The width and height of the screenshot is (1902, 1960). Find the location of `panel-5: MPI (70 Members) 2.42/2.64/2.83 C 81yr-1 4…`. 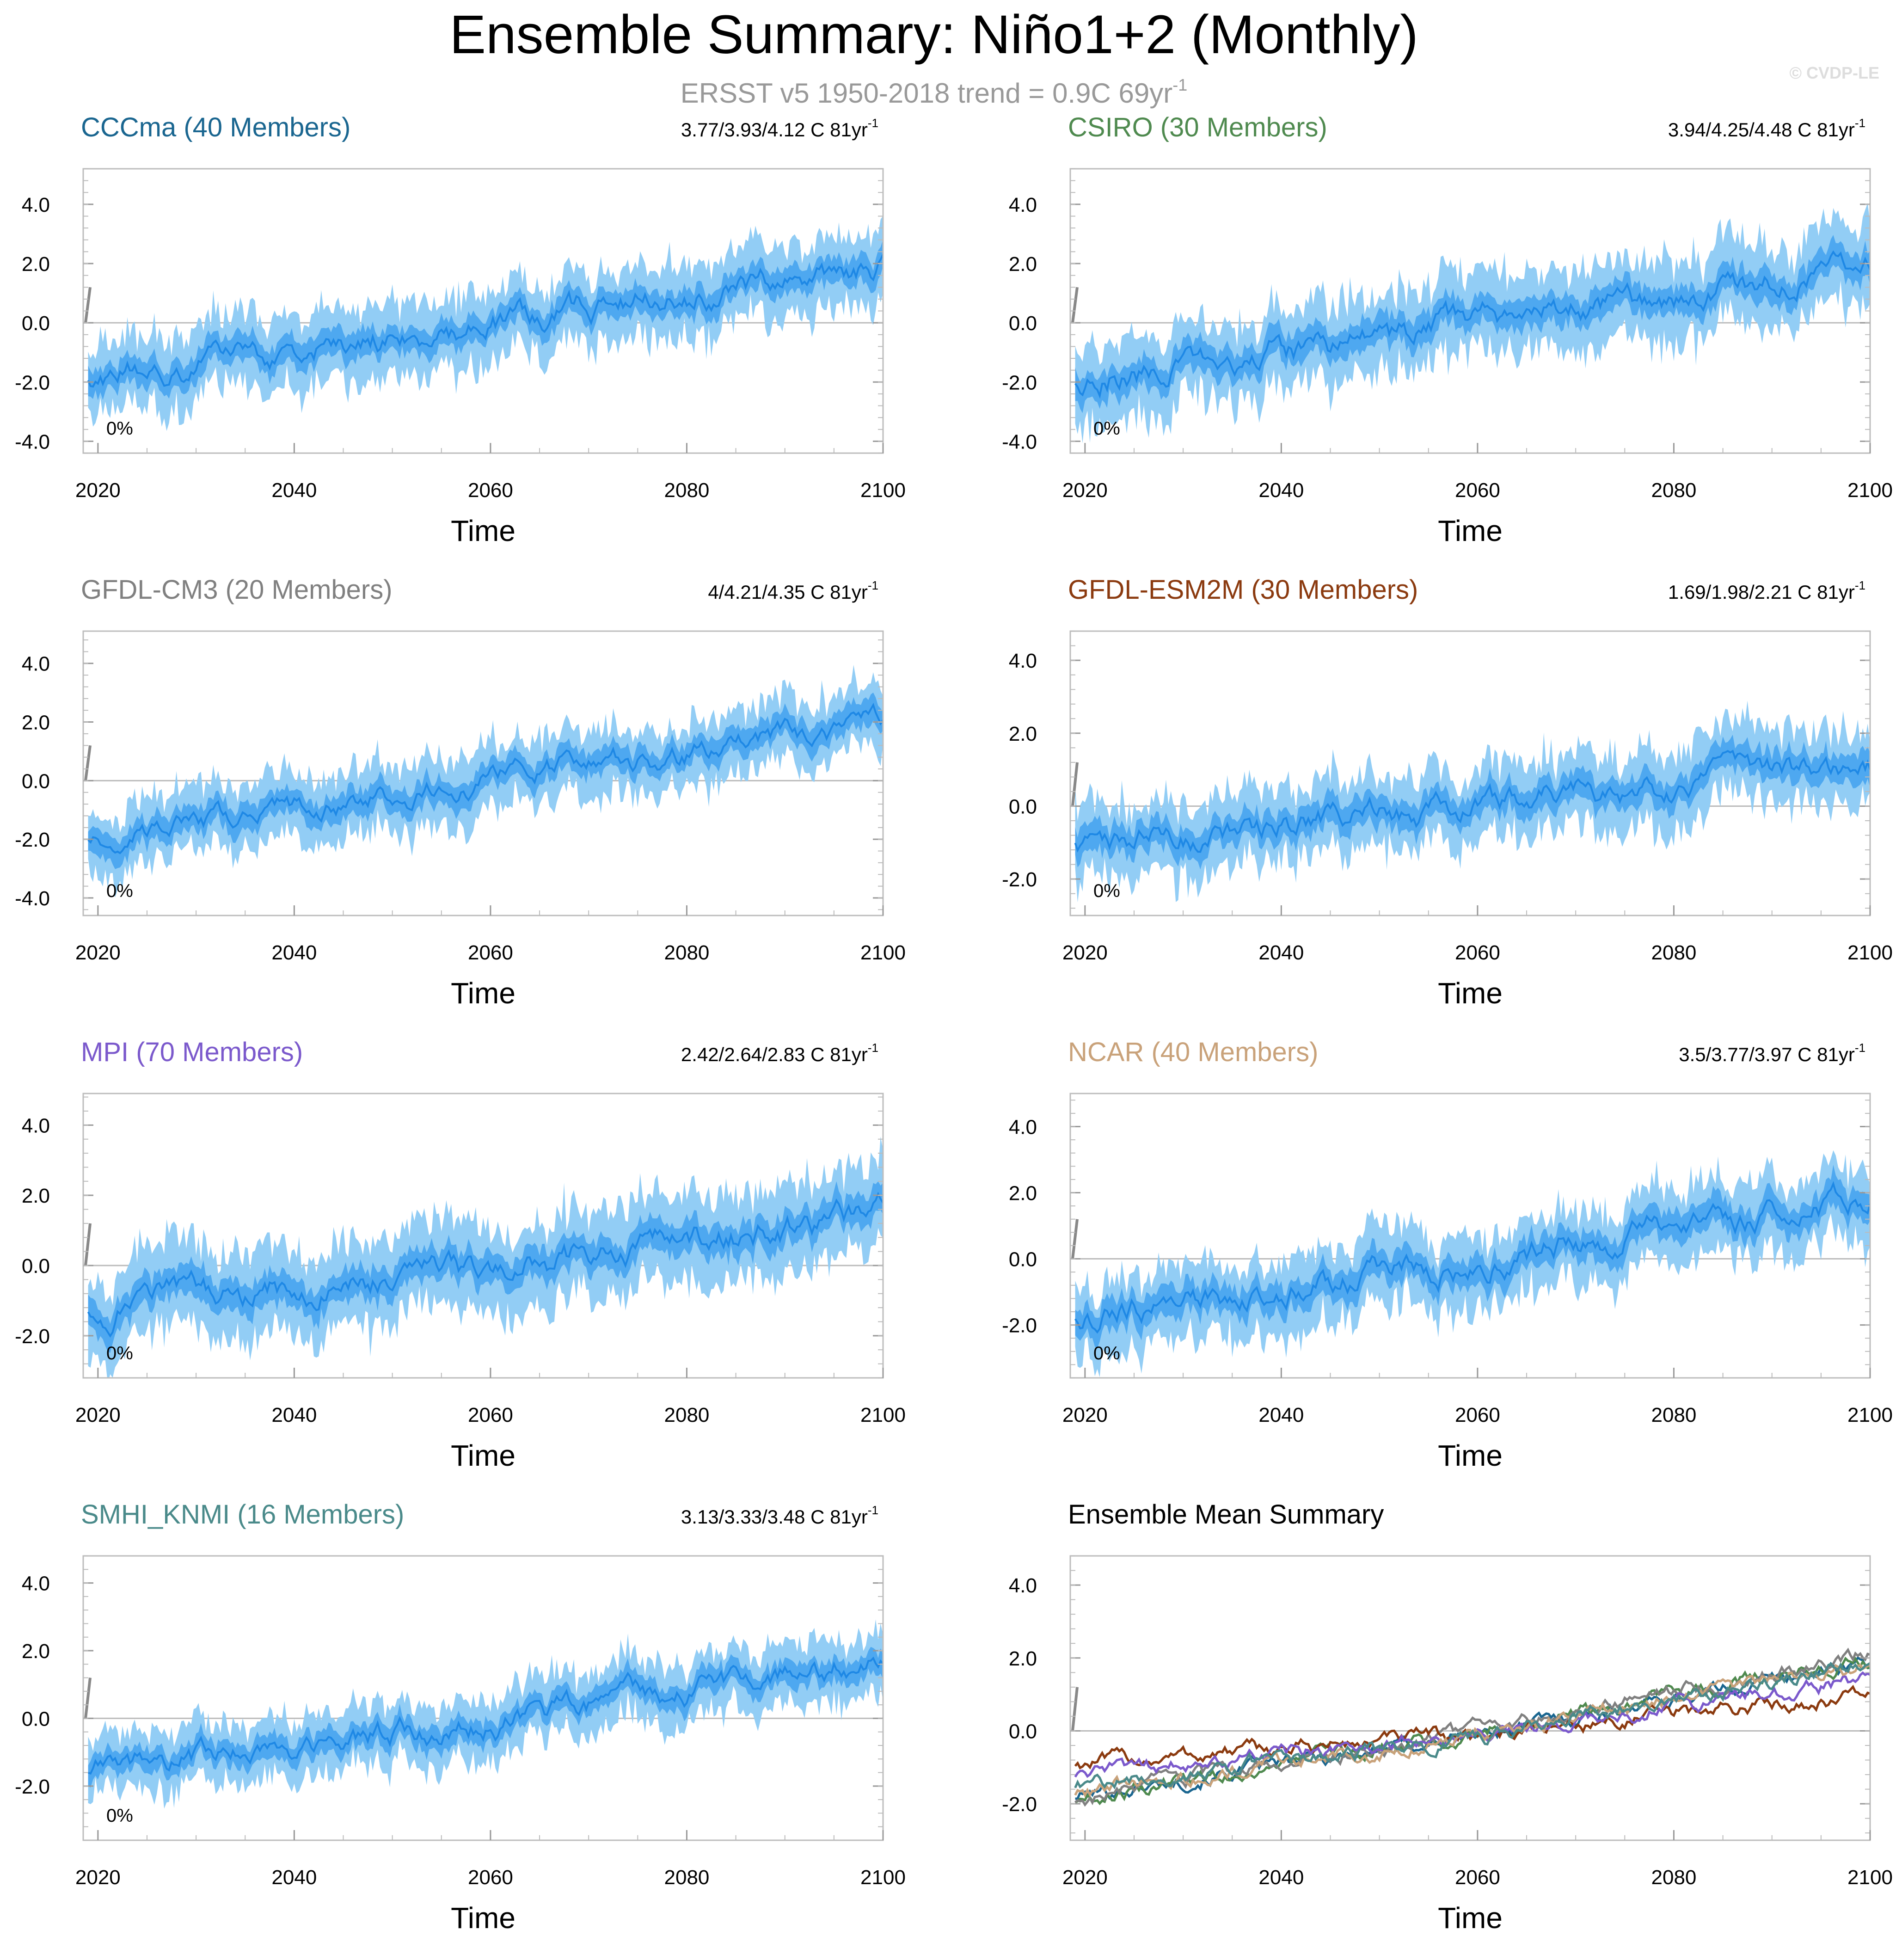

panel-5: MPI (70 Members) 2.42/2.64/2.83 C 81yr-1 4… is located at coordinates (460, 1254).